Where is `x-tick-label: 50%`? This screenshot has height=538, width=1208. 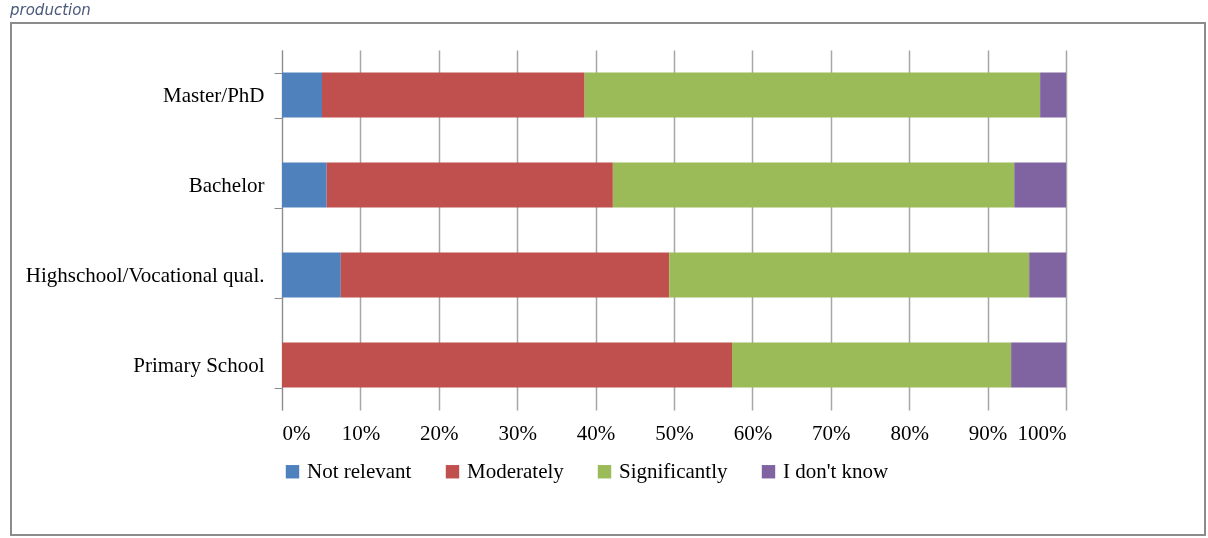
x-tick-label: 50% is located at coordinates (674, 432).